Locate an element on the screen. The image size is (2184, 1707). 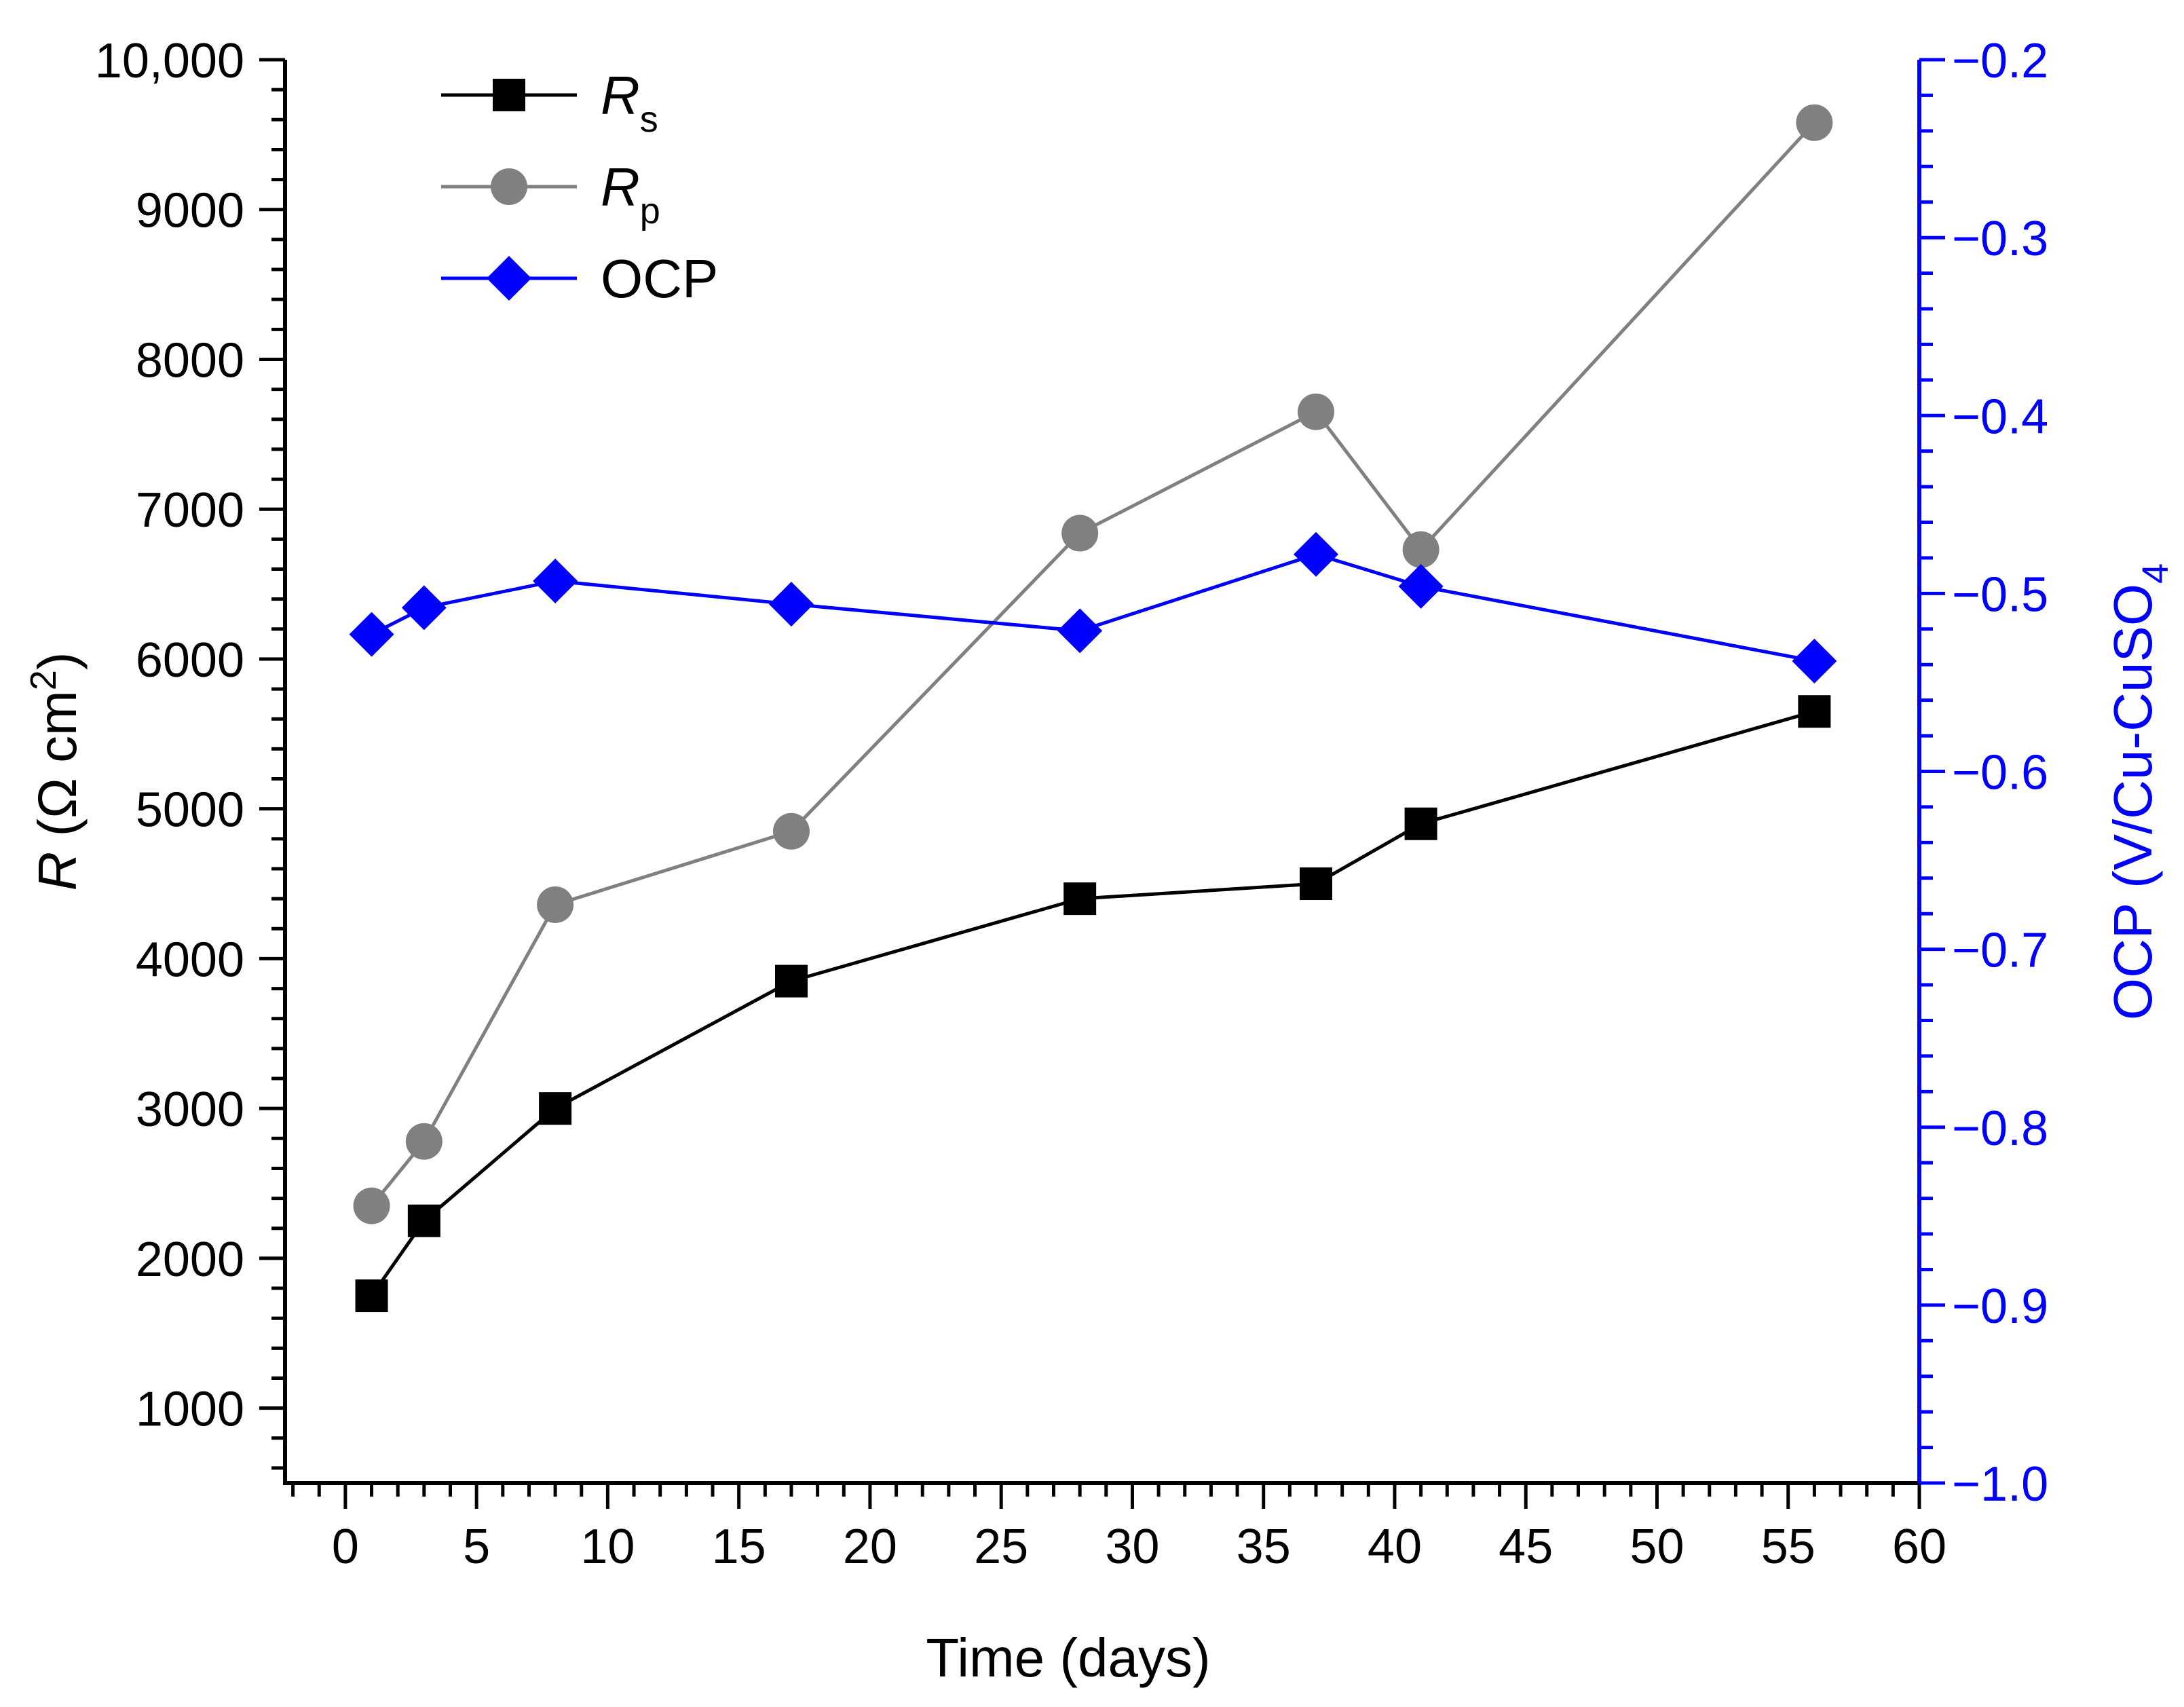
legend-item-Rp: Rp is located at coordinates (550, 194).